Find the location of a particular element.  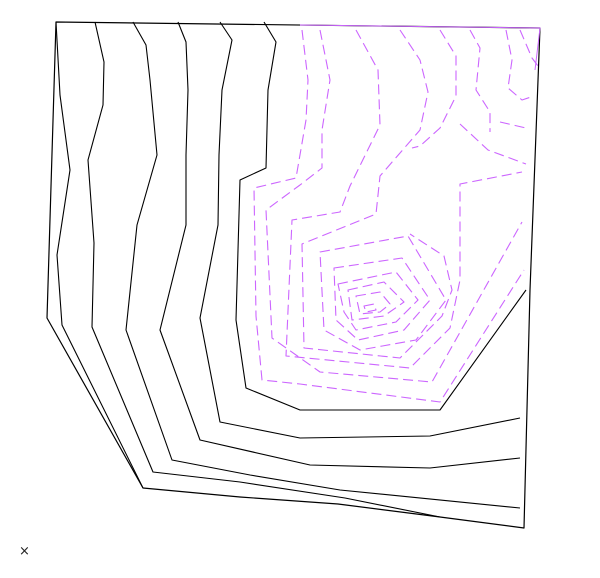

dashed-ring-center is located at coordinates (370, 308).